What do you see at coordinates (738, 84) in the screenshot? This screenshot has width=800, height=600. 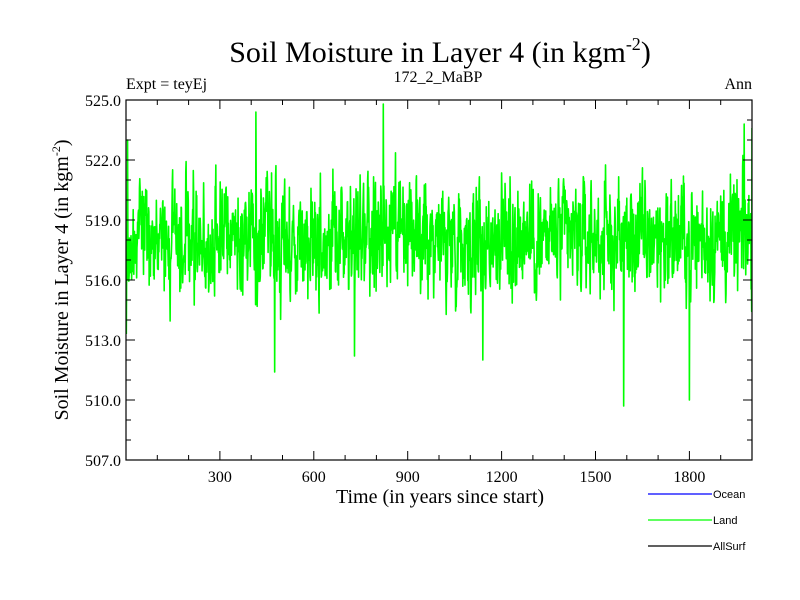 I see `subtitle-right: Ann` at bounding box center [738, 84].